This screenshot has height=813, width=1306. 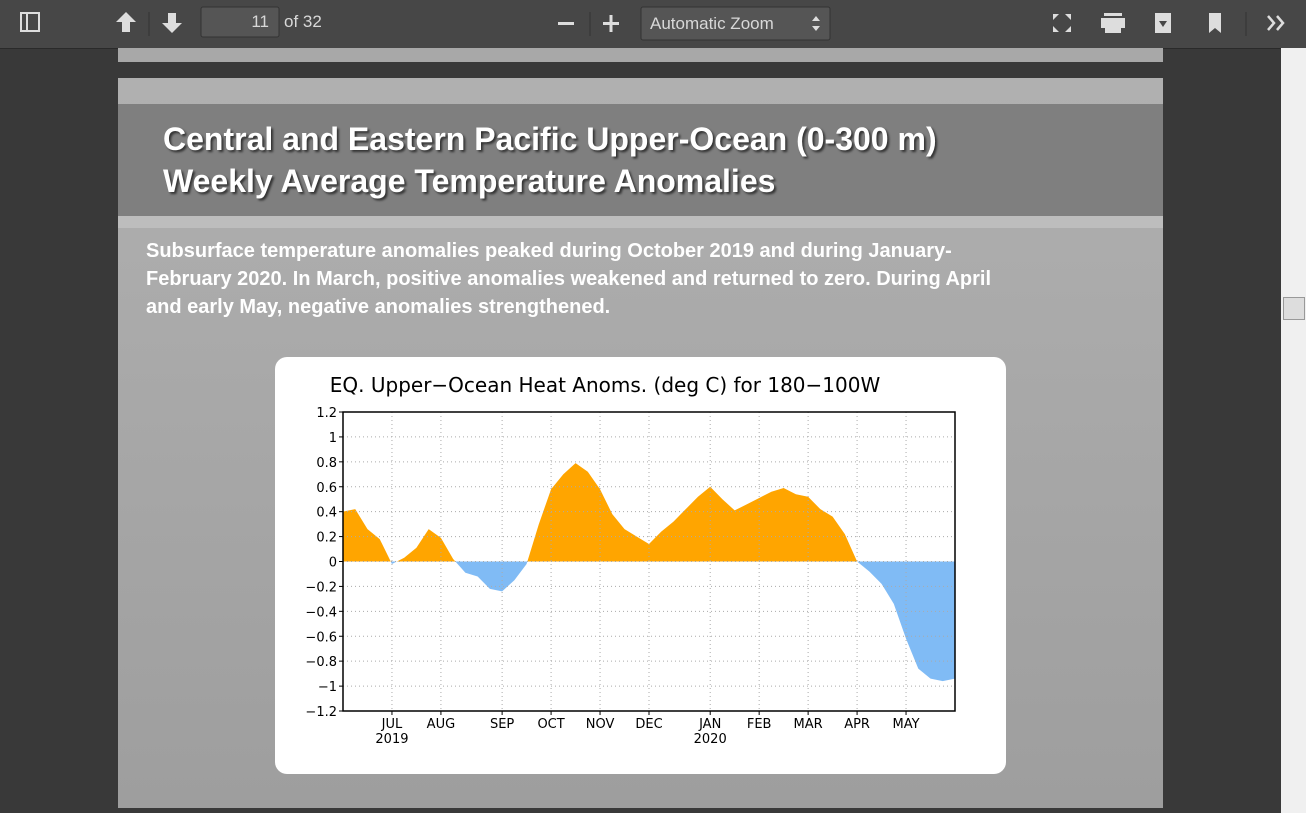 I want to click on x-tick-label: JAN, so click(x=709, y=724).